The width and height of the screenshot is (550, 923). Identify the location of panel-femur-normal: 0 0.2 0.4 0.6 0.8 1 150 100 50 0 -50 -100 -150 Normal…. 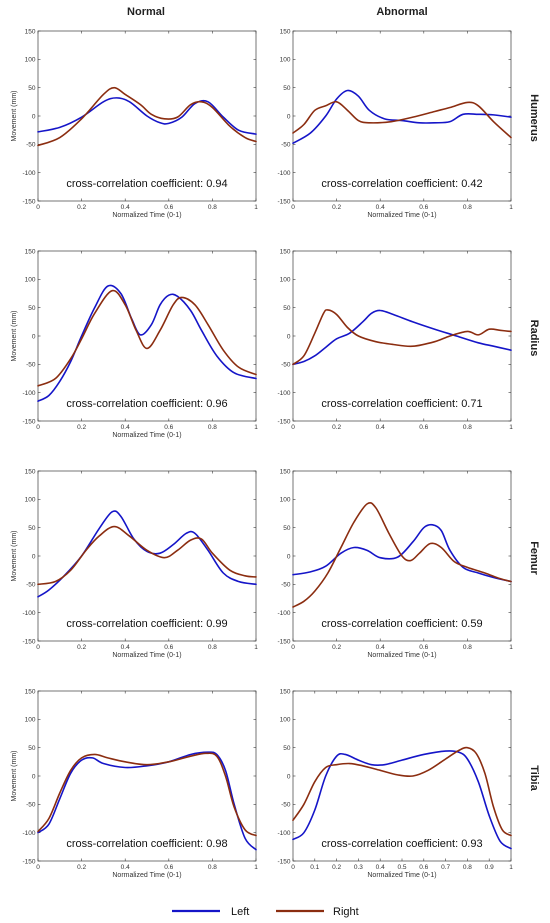
(134, 563).